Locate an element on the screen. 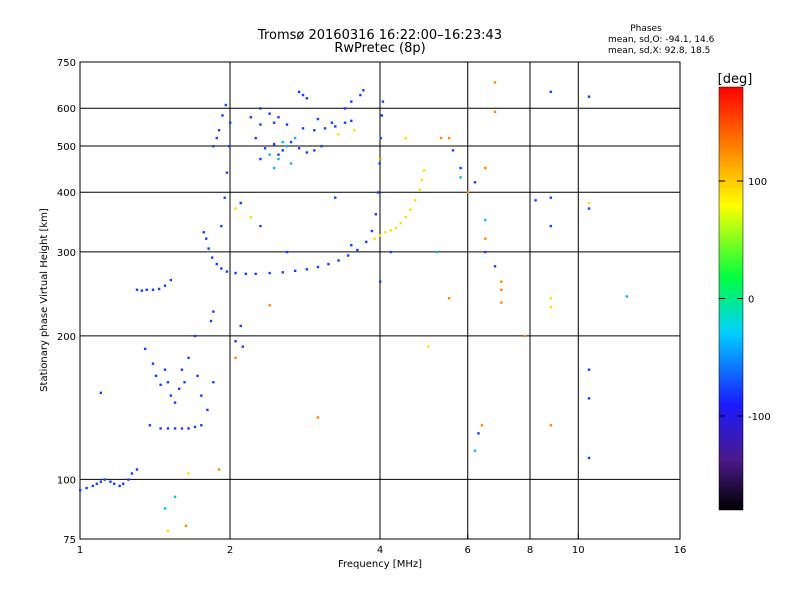 The width and height of the screenshot is (800, 600). x-tick-label: 2 is located at coordinates (230, 550).